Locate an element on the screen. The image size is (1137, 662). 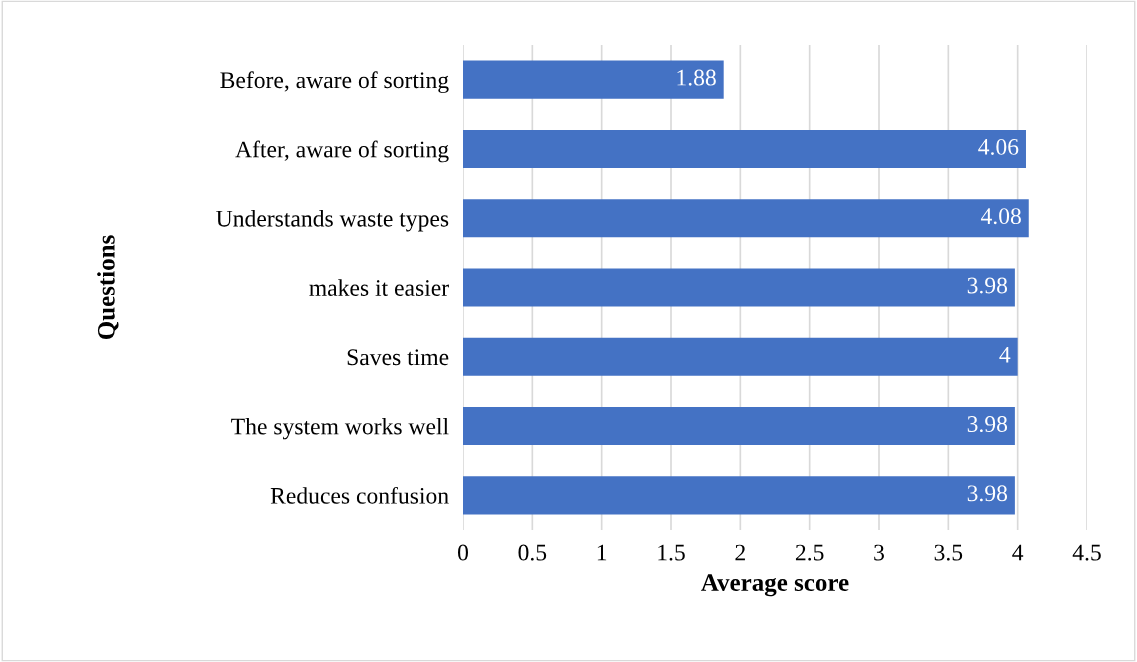
y-tick-label: Reduces confusion is located at coordinates (359, 495).